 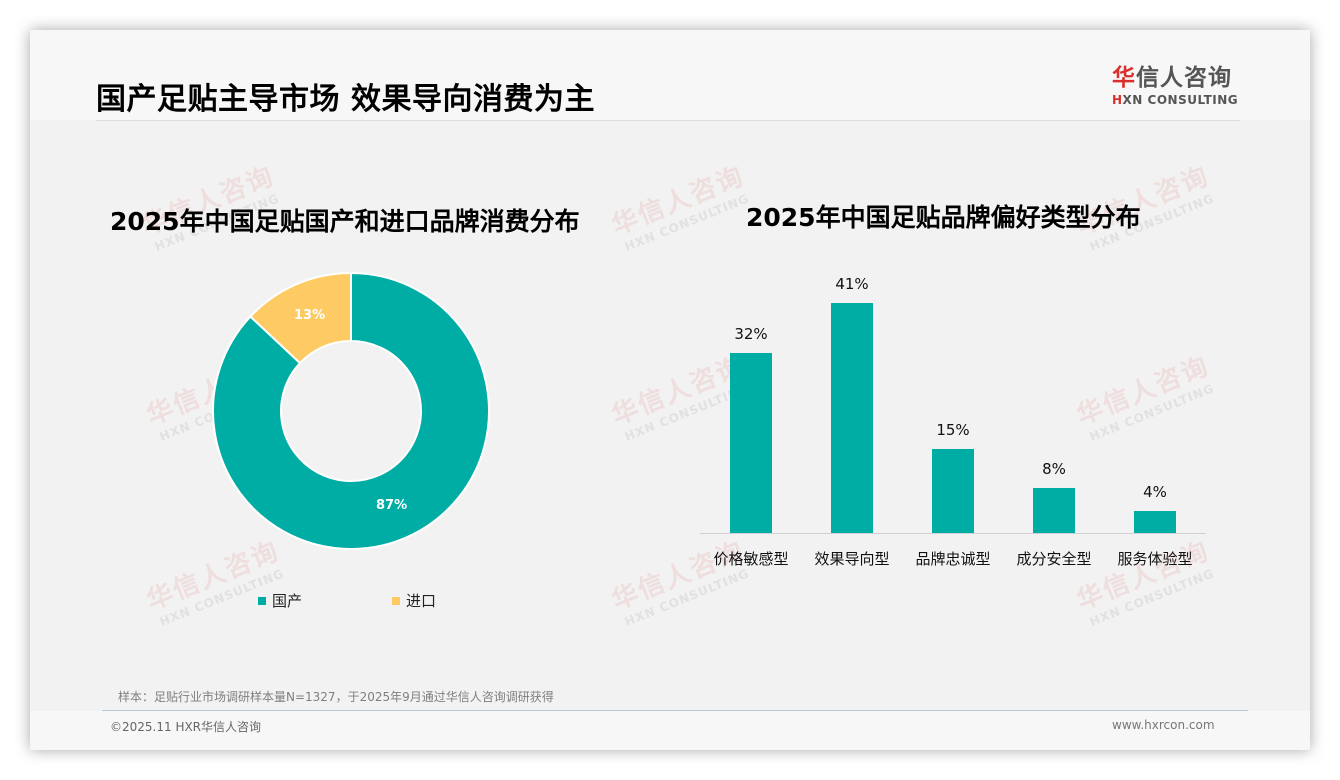 What do you see at coordinates (1163, 725) in the screenshot?
I see `website-link: www.hxrcon.com` at bounding box center [1163, 725].